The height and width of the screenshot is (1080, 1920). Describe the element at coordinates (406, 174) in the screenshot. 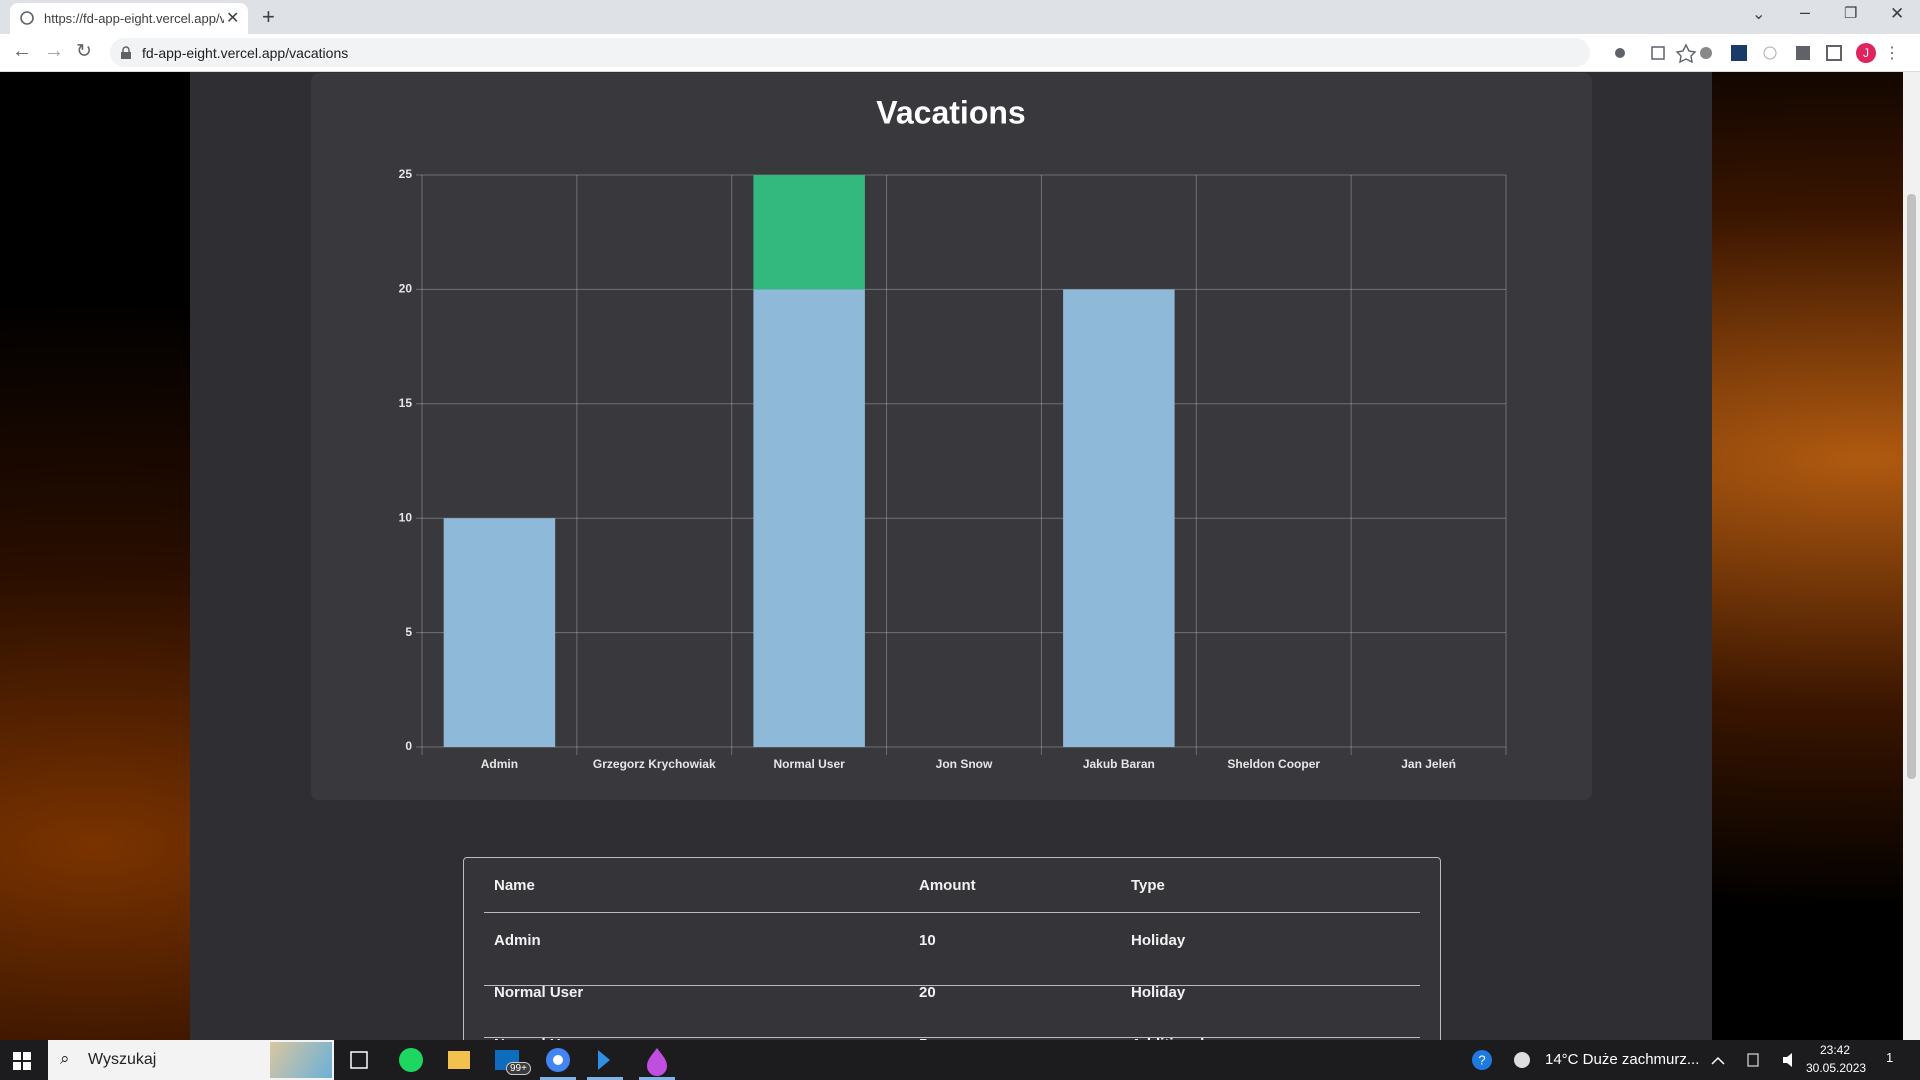

I see `y-tick-label: 25` at that location.